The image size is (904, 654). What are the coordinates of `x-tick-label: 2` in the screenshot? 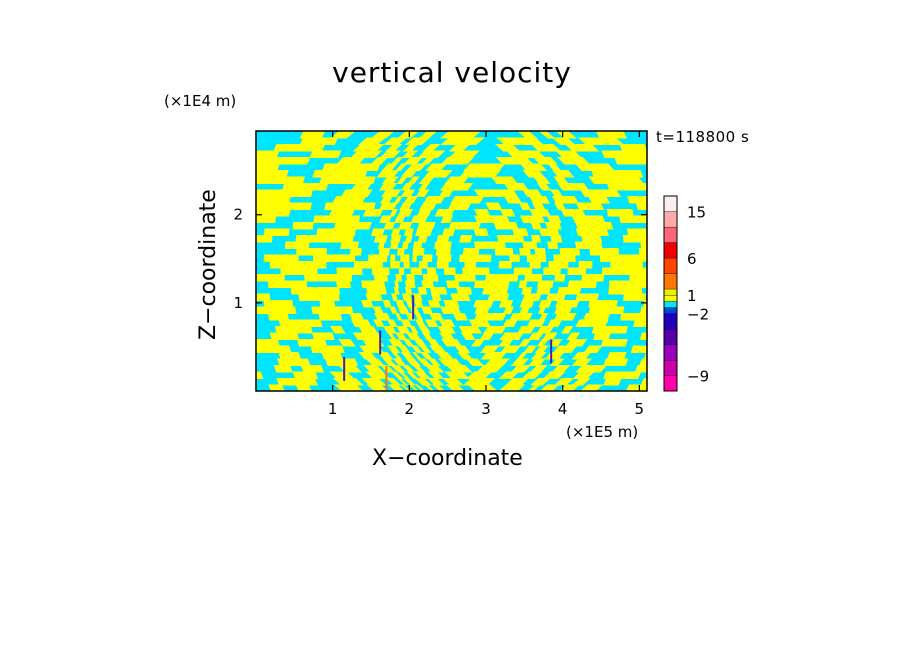 It's located at (410, 409).